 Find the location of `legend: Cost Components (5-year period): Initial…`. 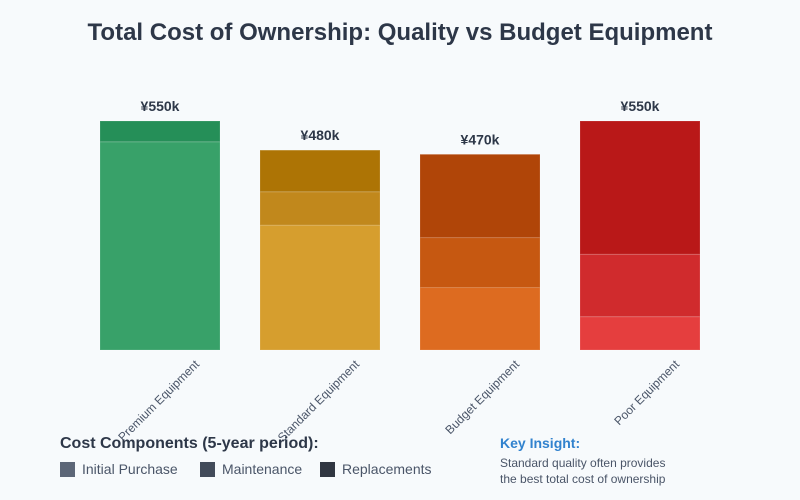

legend: Cost Components (5-year period): Initial… is located at coordinates (246, 456).